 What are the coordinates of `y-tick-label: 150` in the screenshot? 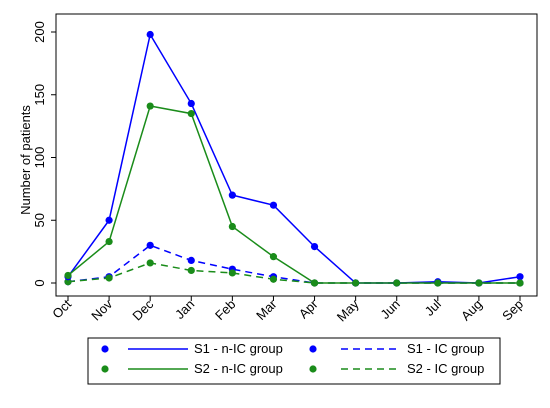 It's located at (39, 95).